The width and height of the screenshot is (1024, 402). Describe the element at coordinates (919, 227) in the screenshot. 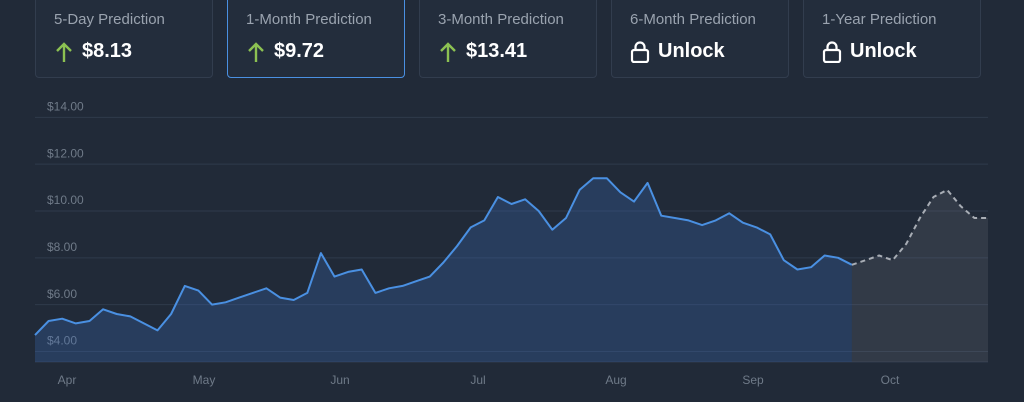

I see `prediction-line` at that location.